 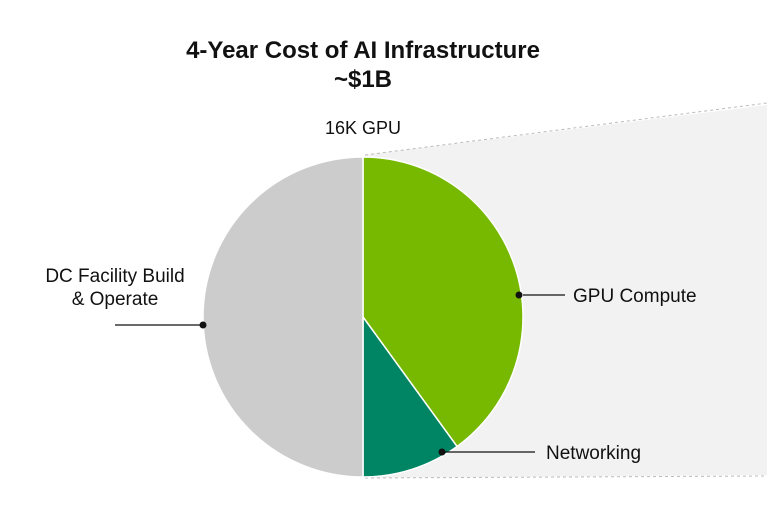 What do you see at coordinates (114, 276) in the screenshot?
I see `label-dc-facility-line1: DC Facility Build` at bounding box center [114, 276].